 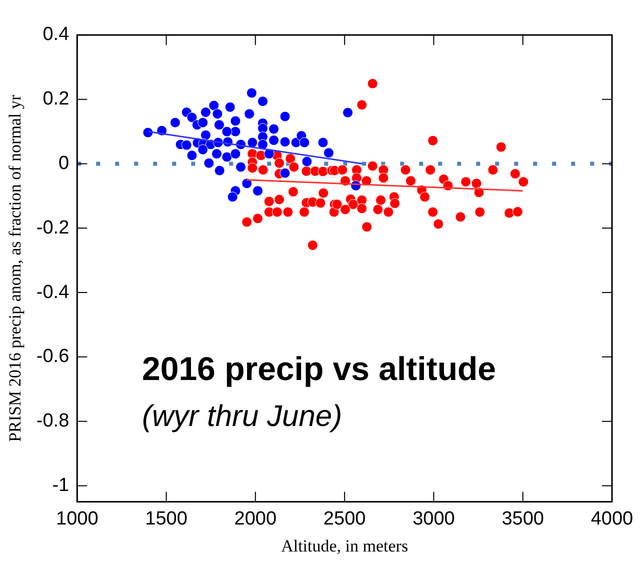 I want to click on x-tick-label: 4000, so click(x=612, y=519).